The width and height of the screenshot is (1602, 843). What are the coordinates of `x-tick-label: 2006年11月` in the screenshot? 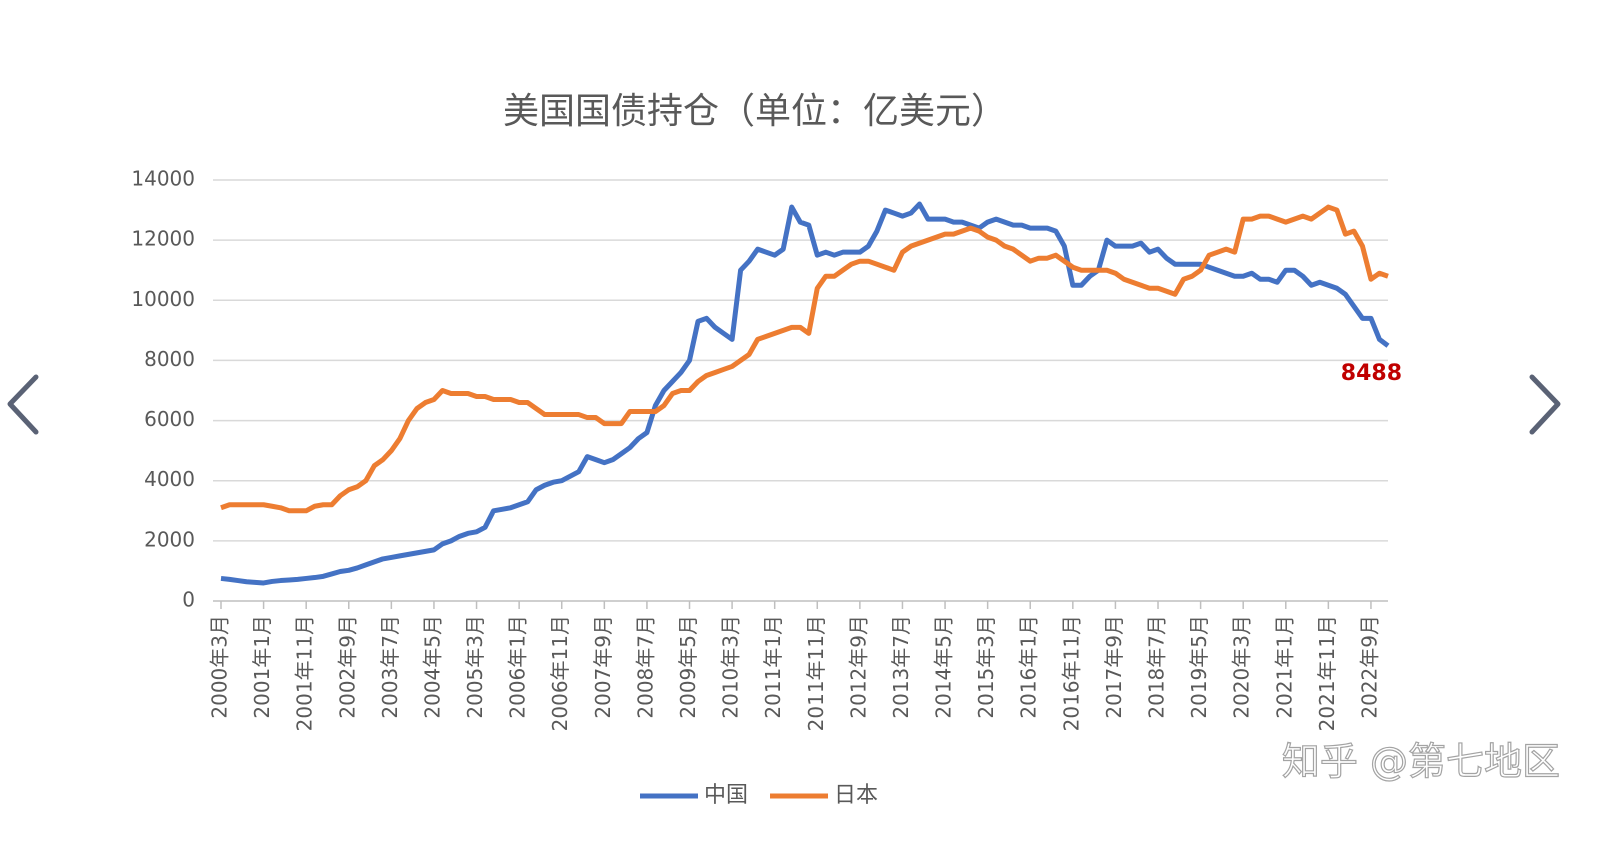 It's located at (560, 673).